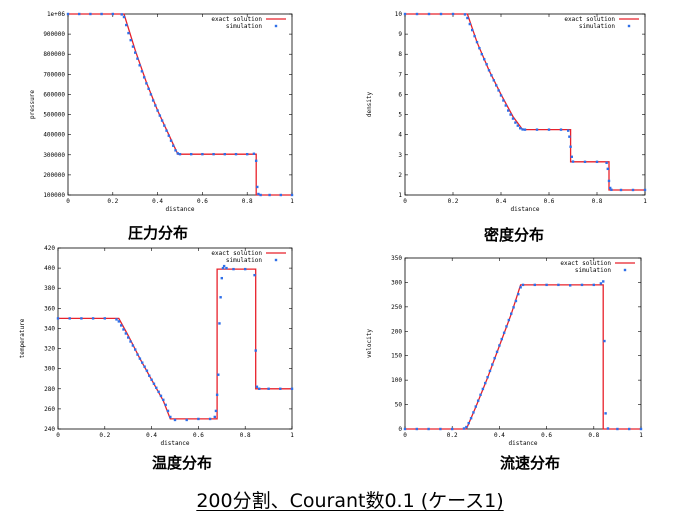 This screenshot has width=700, height=516. Describe the element at coordinates (400, 135) in the screenshot. I see `y-tick-label: 4` at that location.